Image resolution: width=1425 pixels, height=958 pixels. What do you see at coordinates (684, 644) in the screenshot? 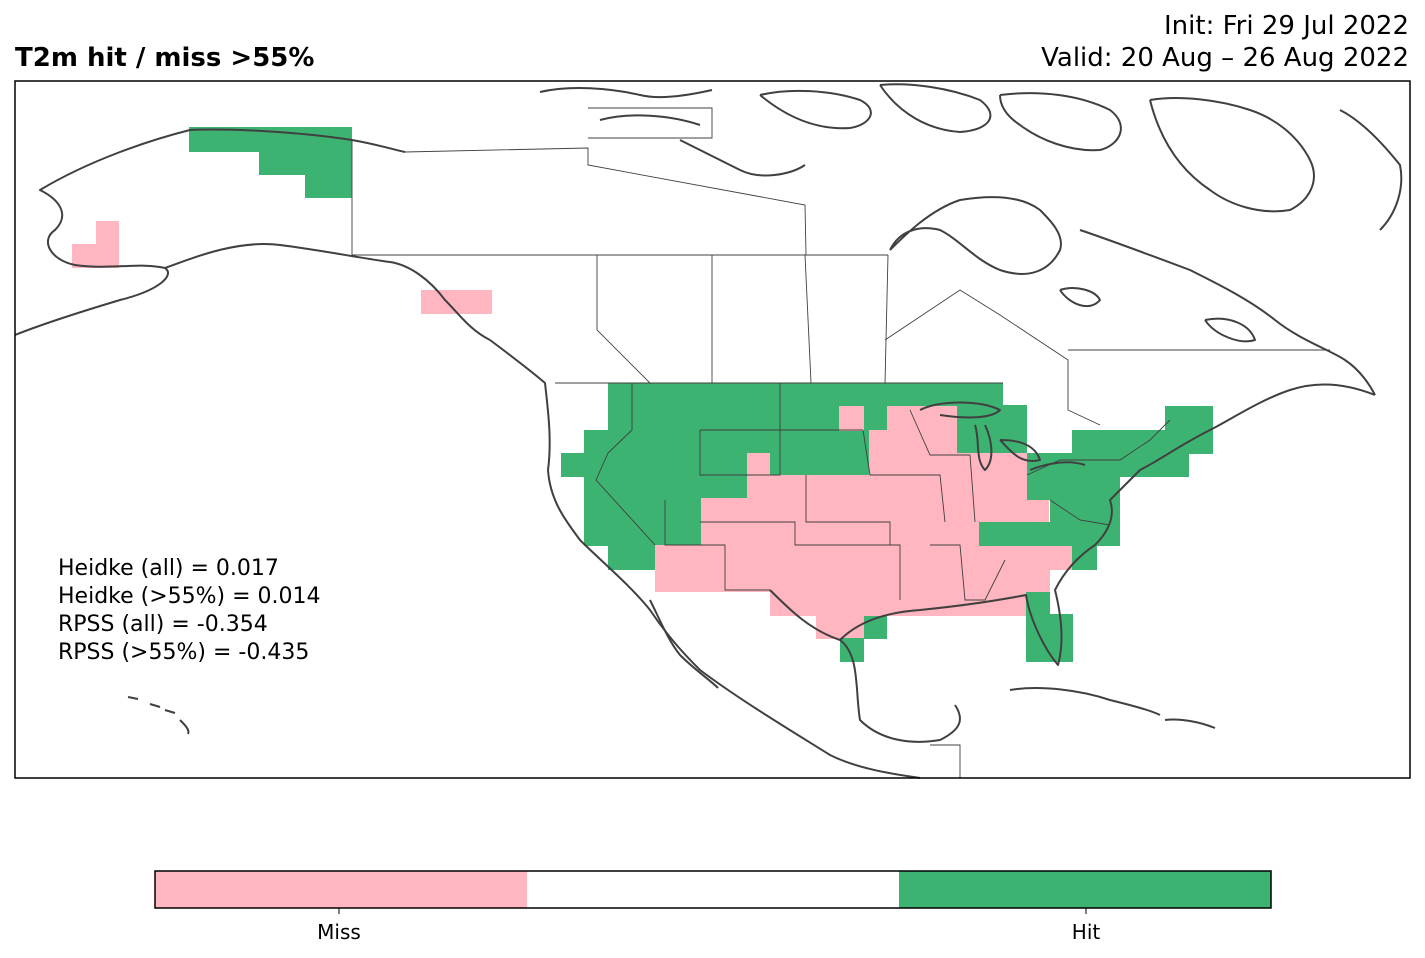
I see `baja-california` at bounding box center [684, 644].